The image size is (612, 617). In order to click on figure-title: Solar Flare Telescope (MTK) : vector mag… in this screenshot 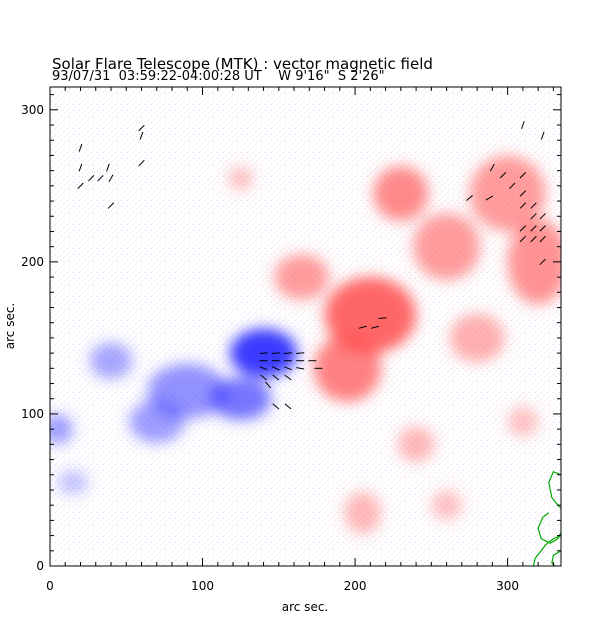, I will do `click(242, 64)`.